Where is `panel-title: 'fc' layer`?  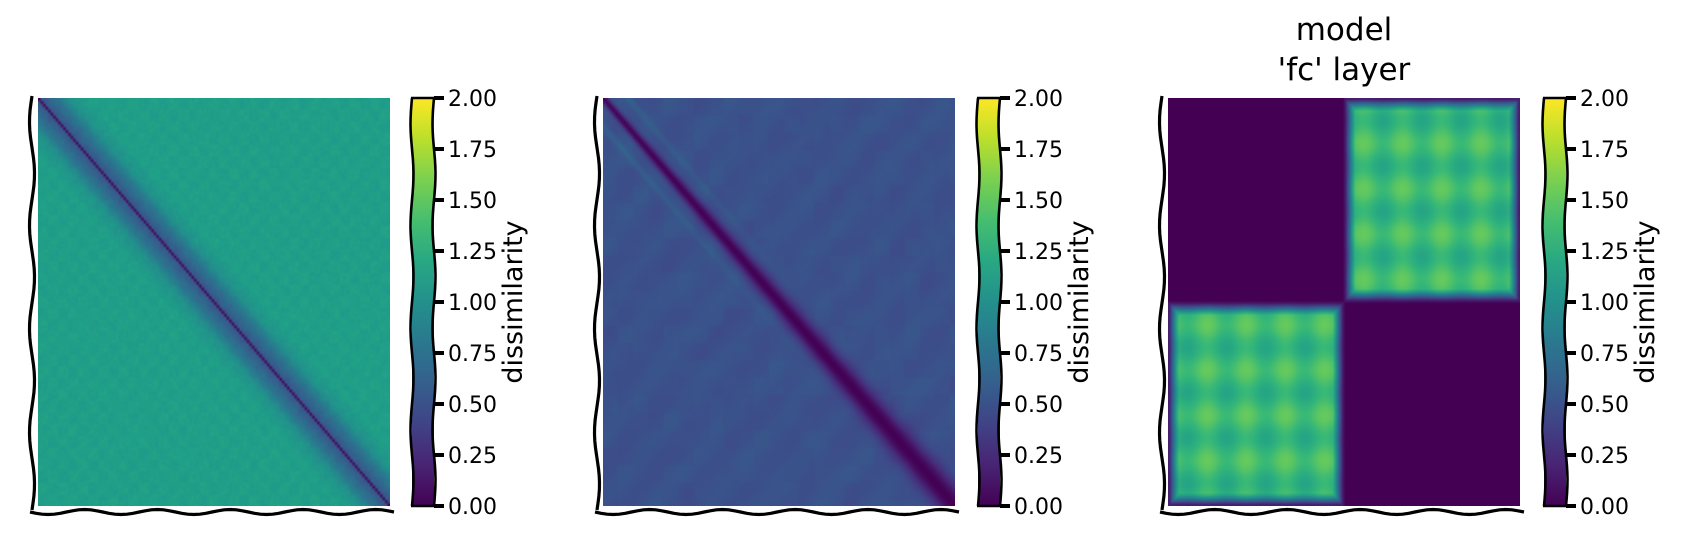 panel-title: 'fc' layer is located at coordinates (1344, 70).